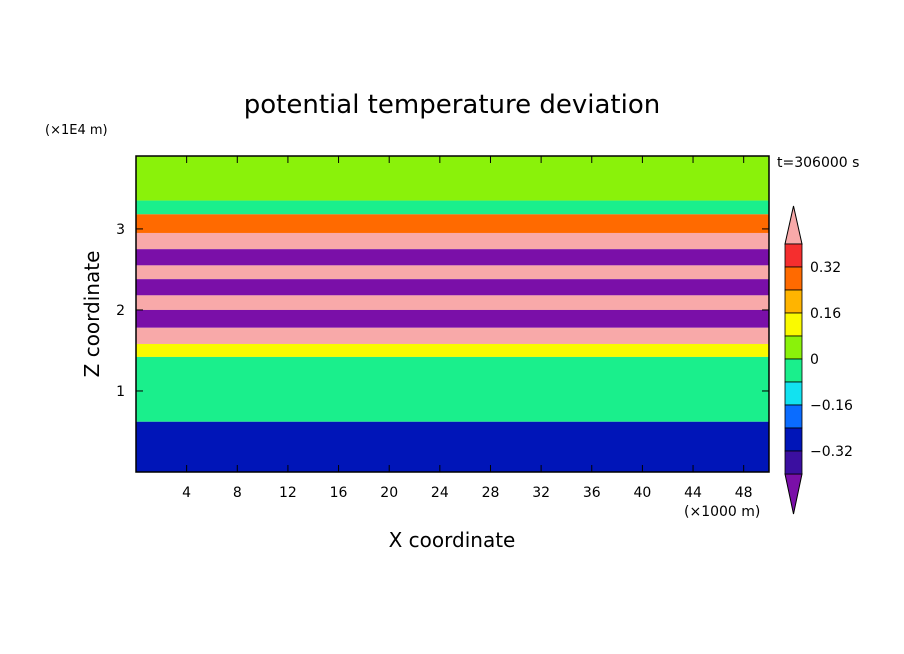 This screenshot has width=904, height=654. I want to click on x-tick-label: 16, so click(339, 493).